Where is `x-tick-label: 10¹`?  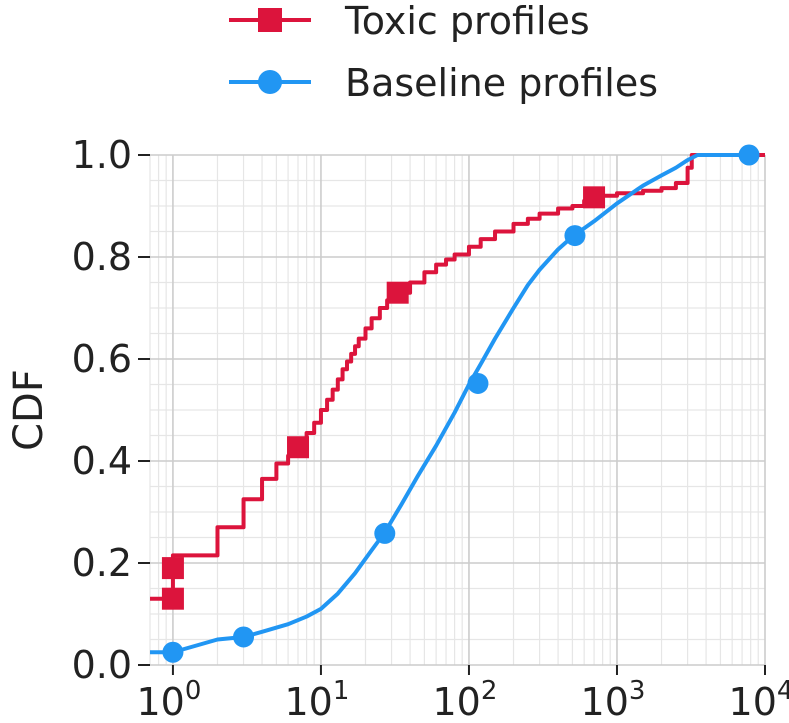
x-tick-label: 10¹ is located at coordinates (316, 699).